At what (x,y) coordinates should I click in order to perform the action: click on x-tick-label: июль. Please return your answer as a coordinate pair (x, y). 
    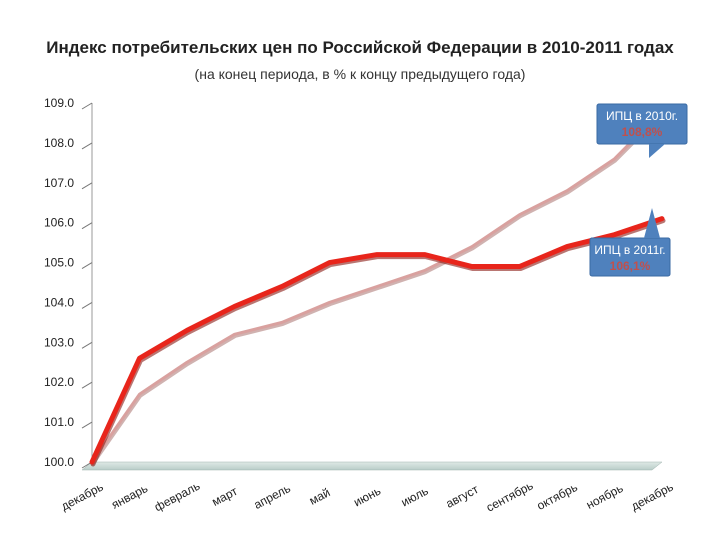
    Looking at the image, I should click on (415, 497).